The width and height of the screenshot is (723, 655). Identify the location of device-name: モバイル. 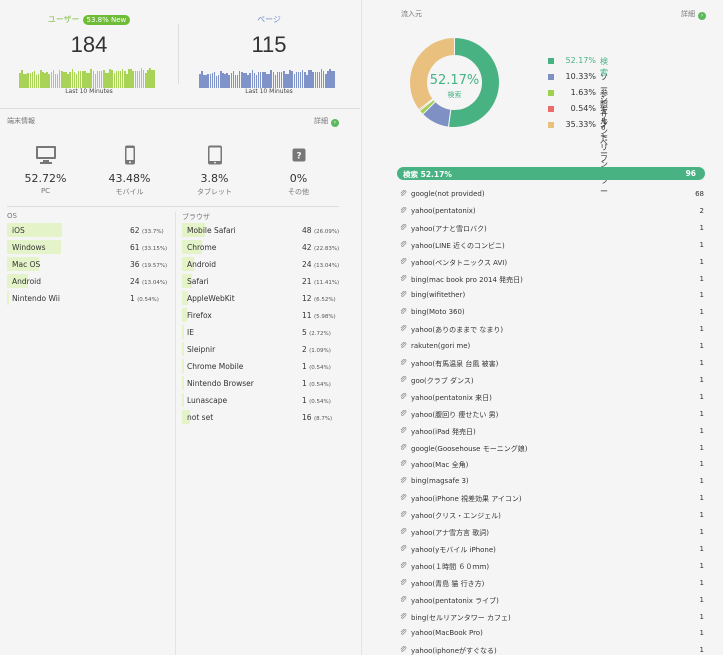
(129, 192).